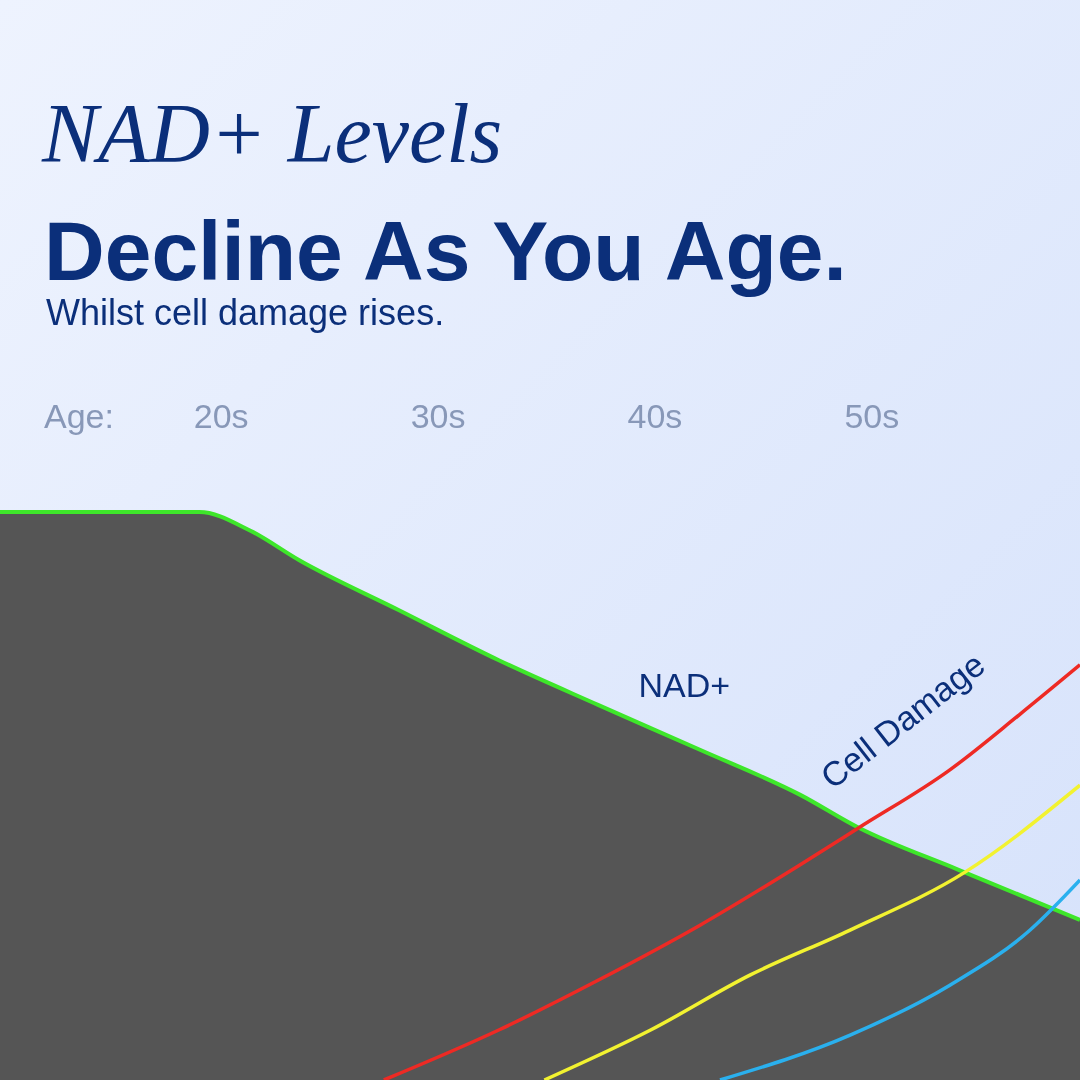 The height and width of the screenshot is (1080, 1080). Describe the element at coordinates (655, 416) in the screenshot. I see `x-tick-label: 40s` at that location.